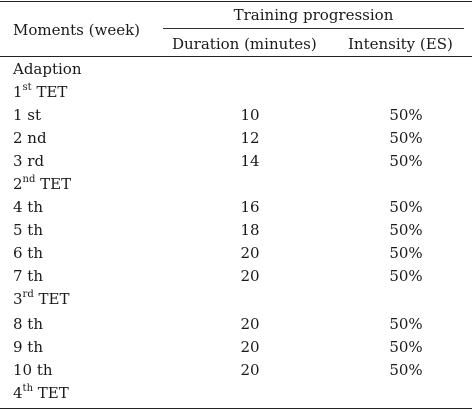 This screenshot has height=411, width=472. Describe the element at coordinates (236, 184) in the screenshot. I see `table-row: 2nd TET` at that location.